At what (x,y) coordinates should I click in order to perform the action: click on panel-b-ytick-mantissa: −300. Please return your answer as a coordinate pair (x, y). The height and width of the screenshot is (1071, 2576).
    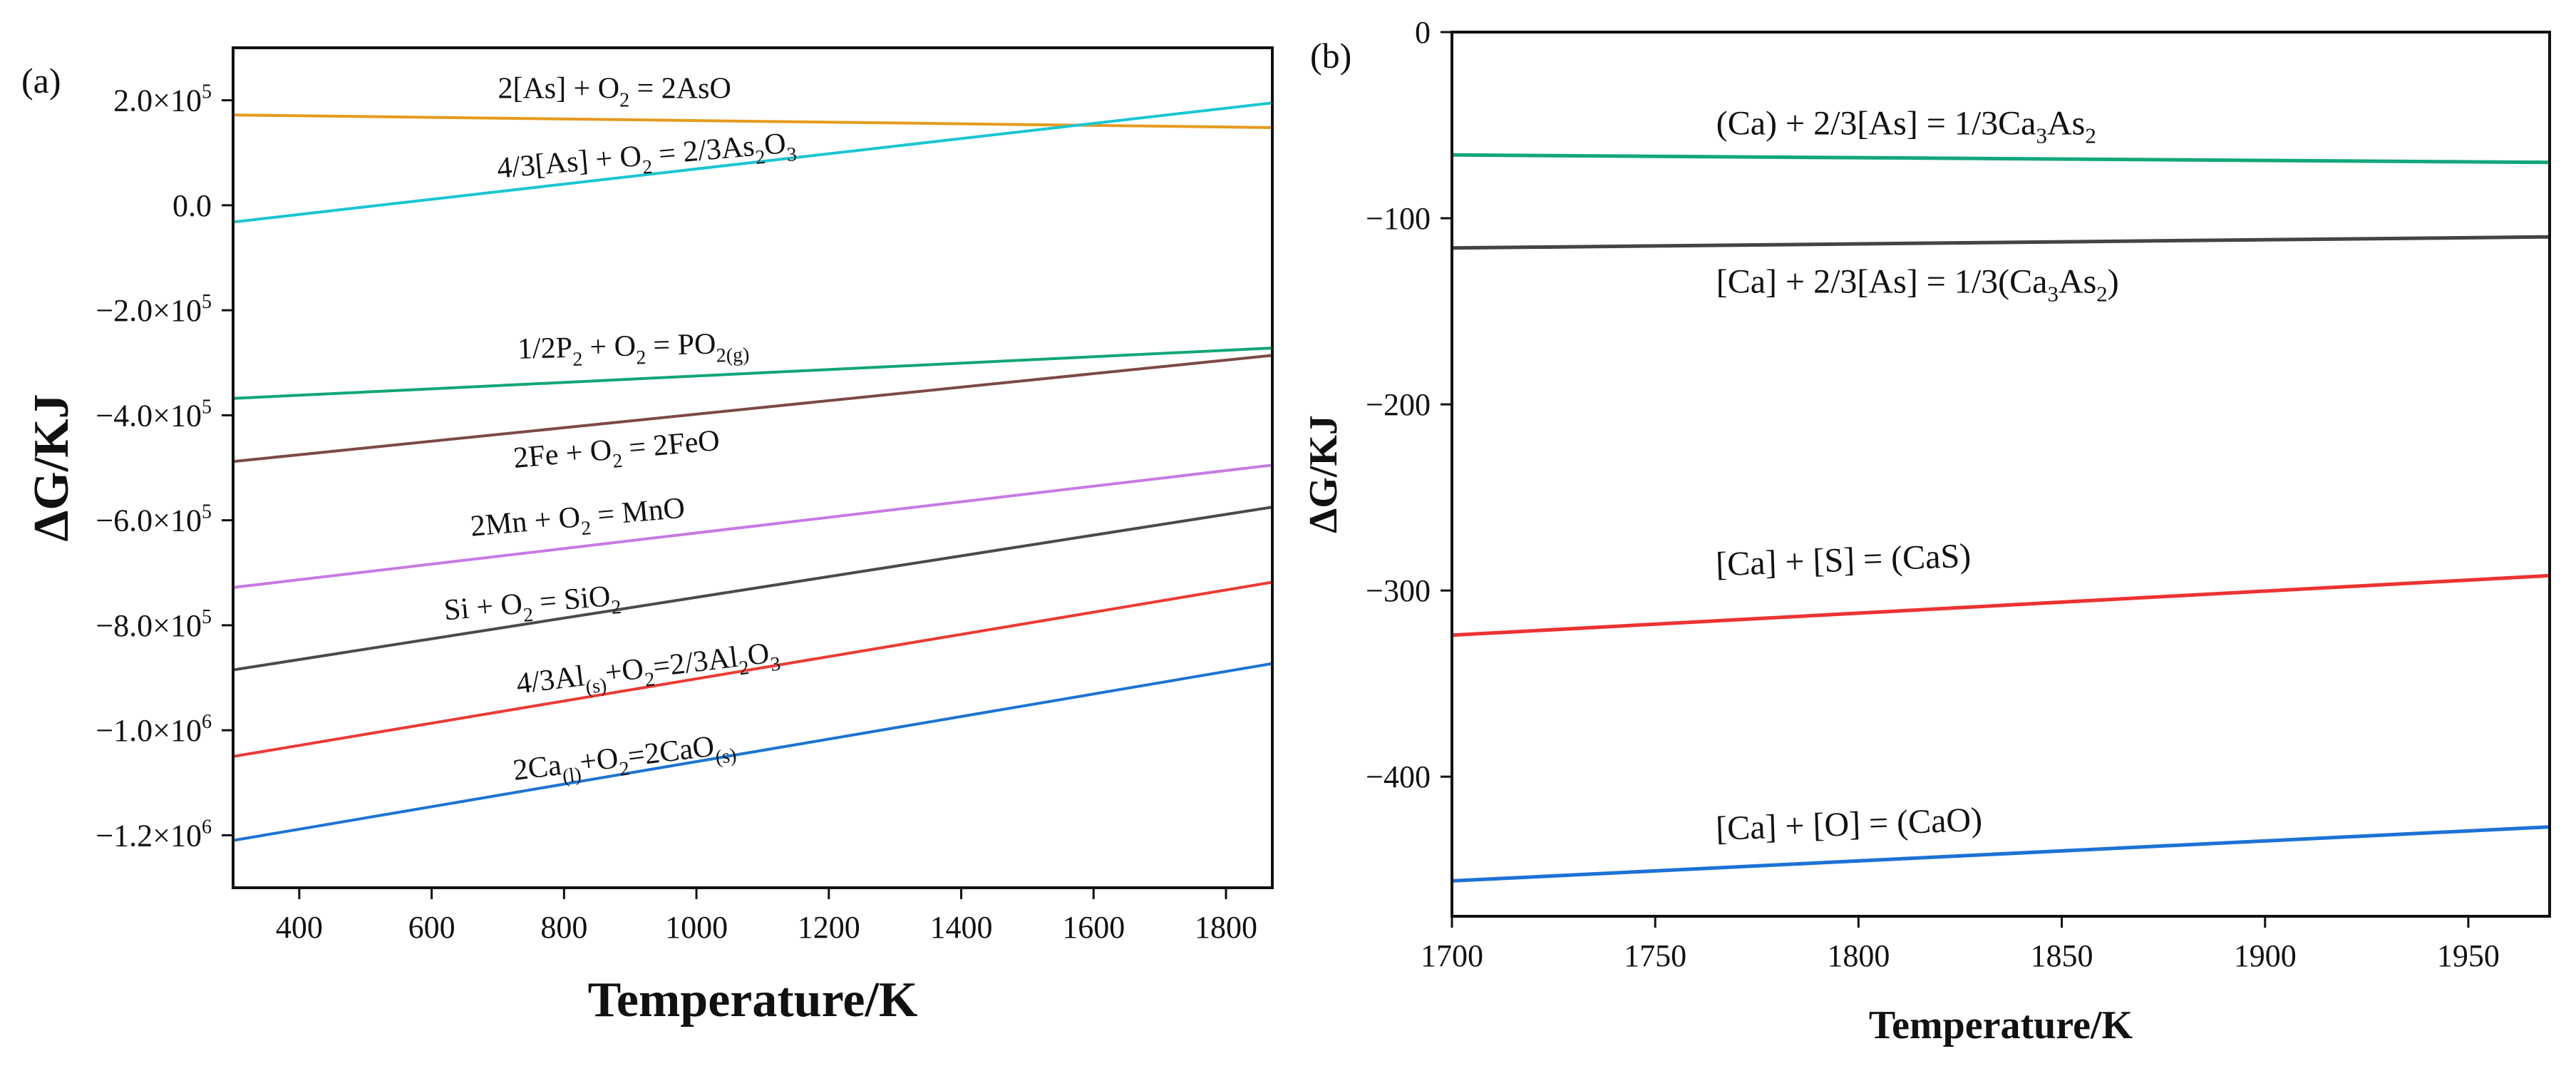
    Looking at the image, I should click on (1398, 590).